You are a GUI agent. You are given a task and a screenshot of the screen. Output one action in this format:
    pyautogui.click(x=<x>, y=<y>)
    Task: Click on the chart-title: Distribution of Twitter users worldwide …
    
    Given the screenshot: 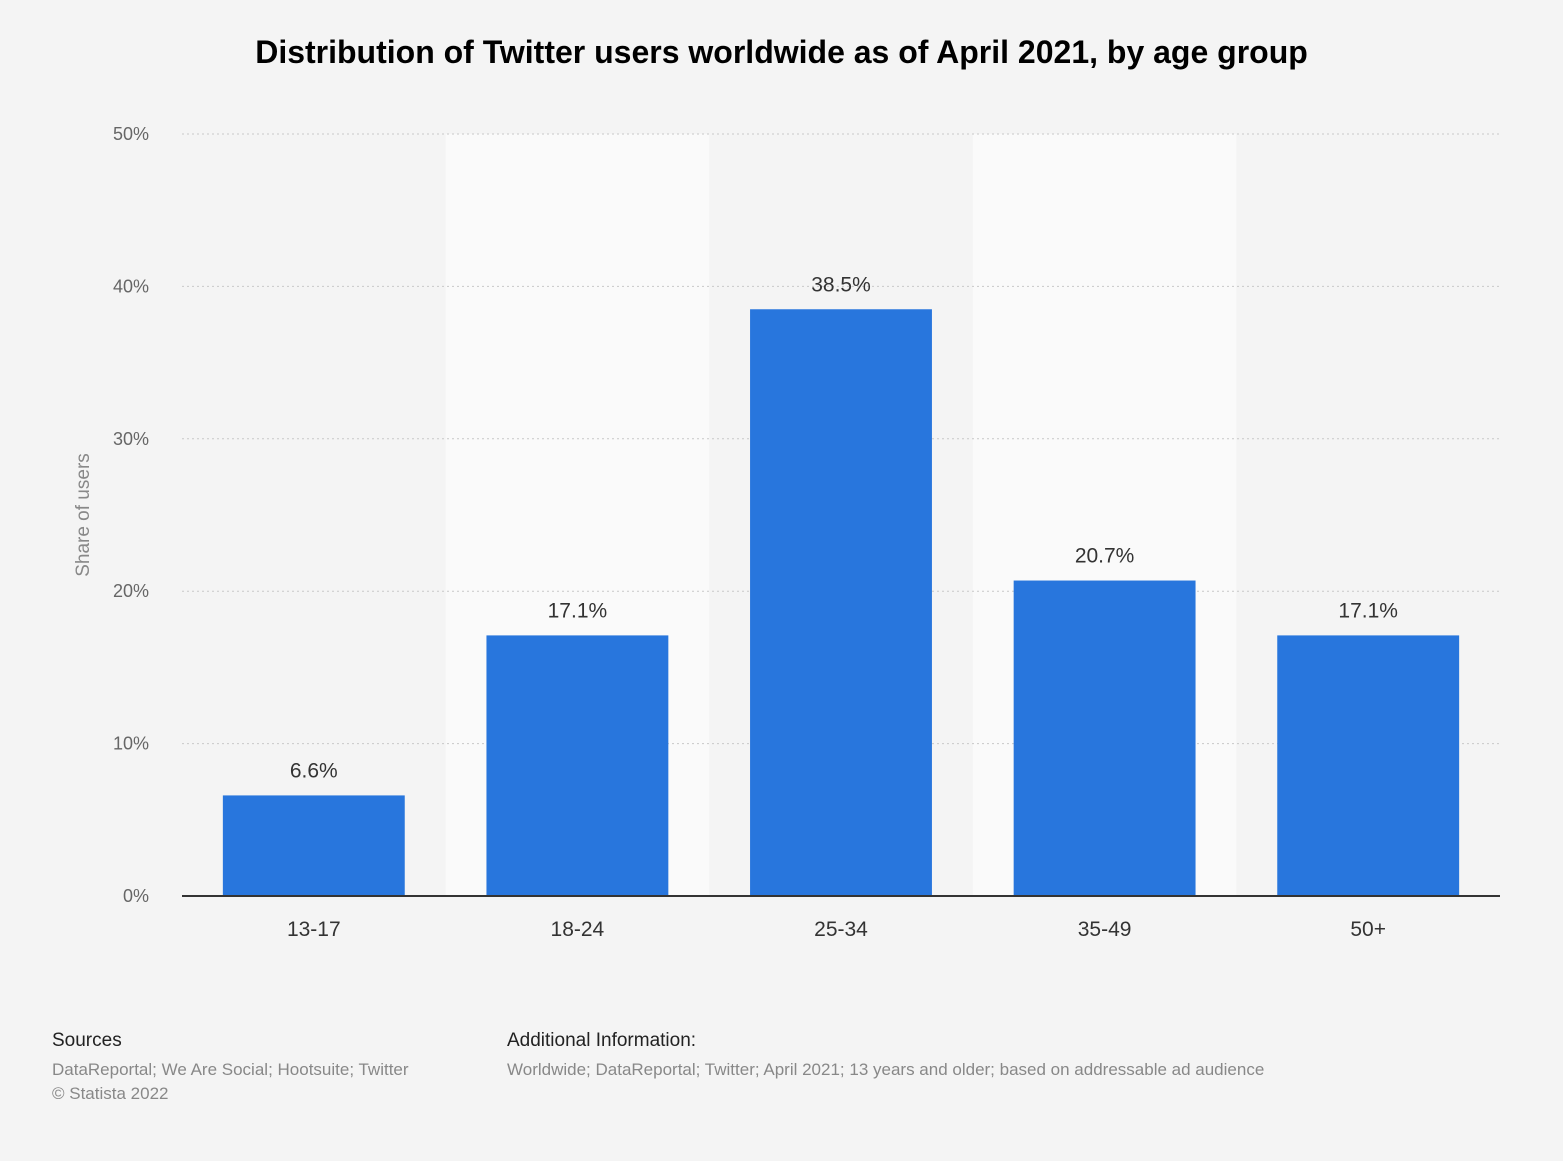 What is the action you would take?
    pyautogui.click(x=781, y=52)
    